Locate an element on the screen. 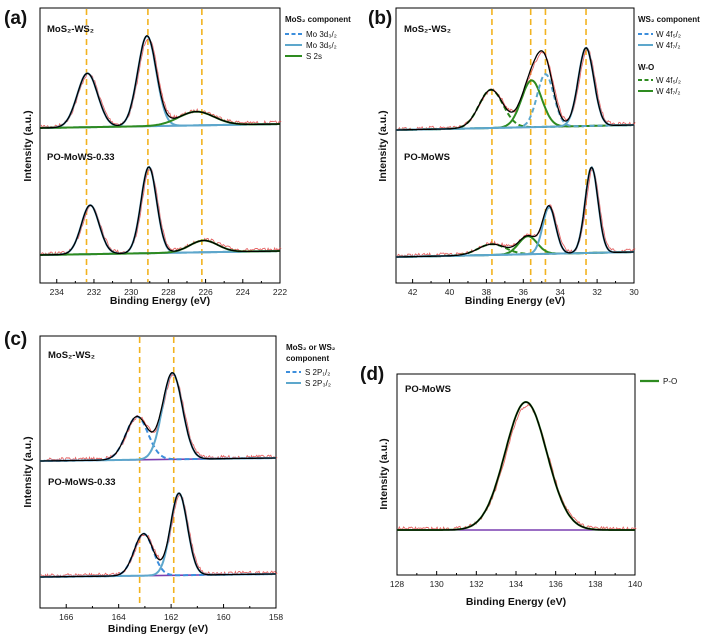 The image size is (709, 643). x-tick-label-c-1: 164 is located at coordinates (119, 617).